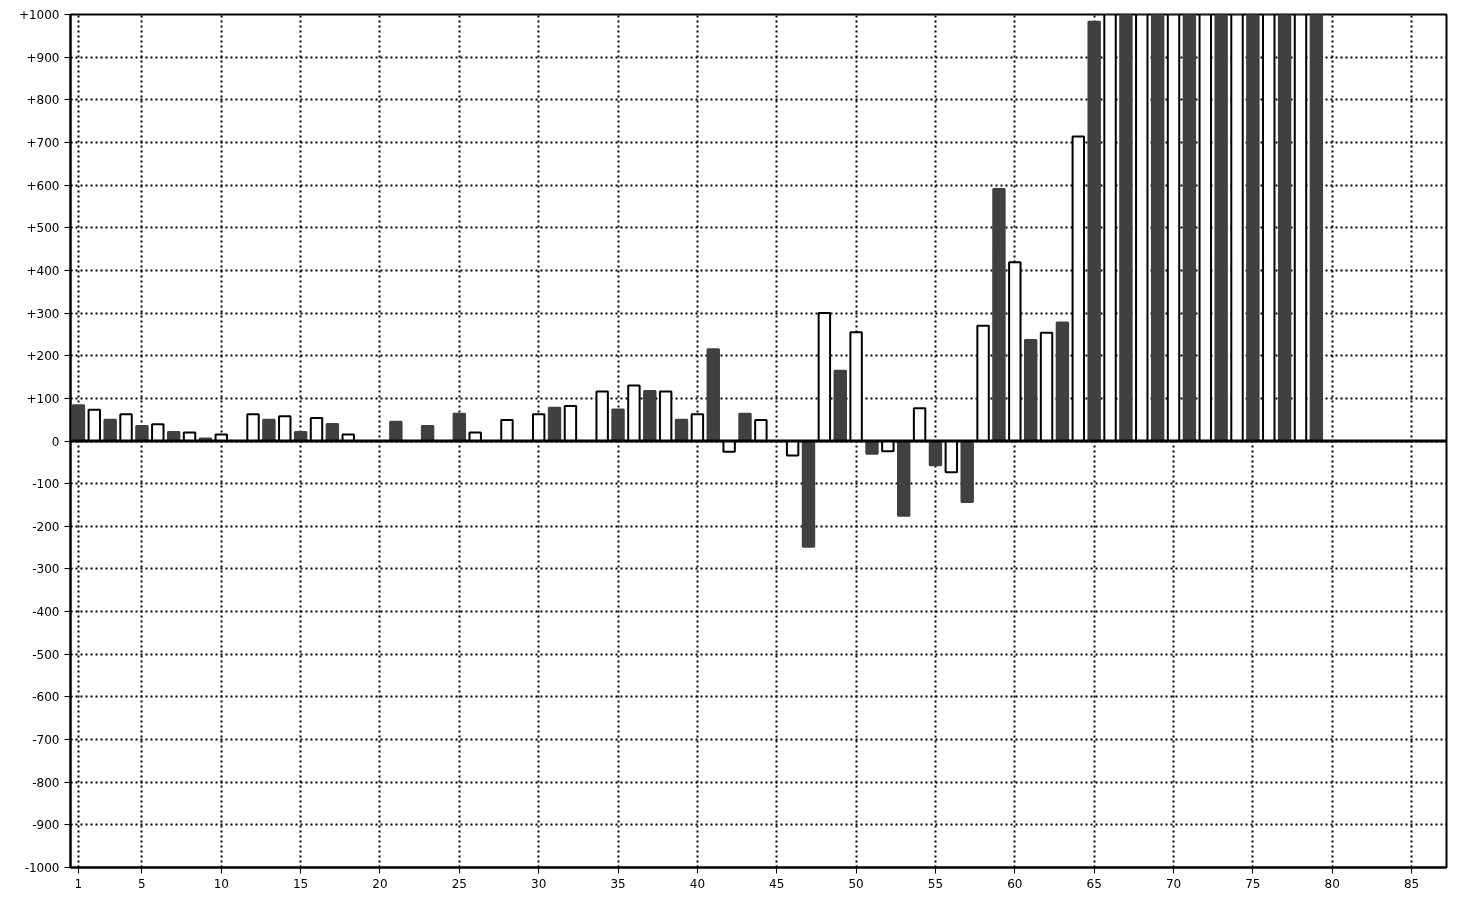 This screenshot has height=908, width=1464. Describe the element at coordinates (46, 612) in the screenshot. I see `y-tick-label: -400` at that location.